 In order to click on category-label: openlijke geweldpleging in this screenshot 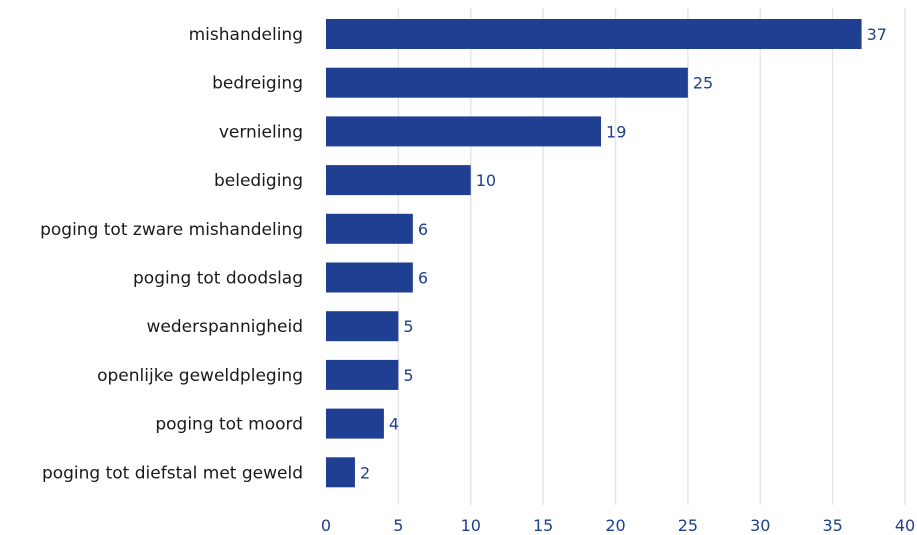, I will do `click(200, 376)`.